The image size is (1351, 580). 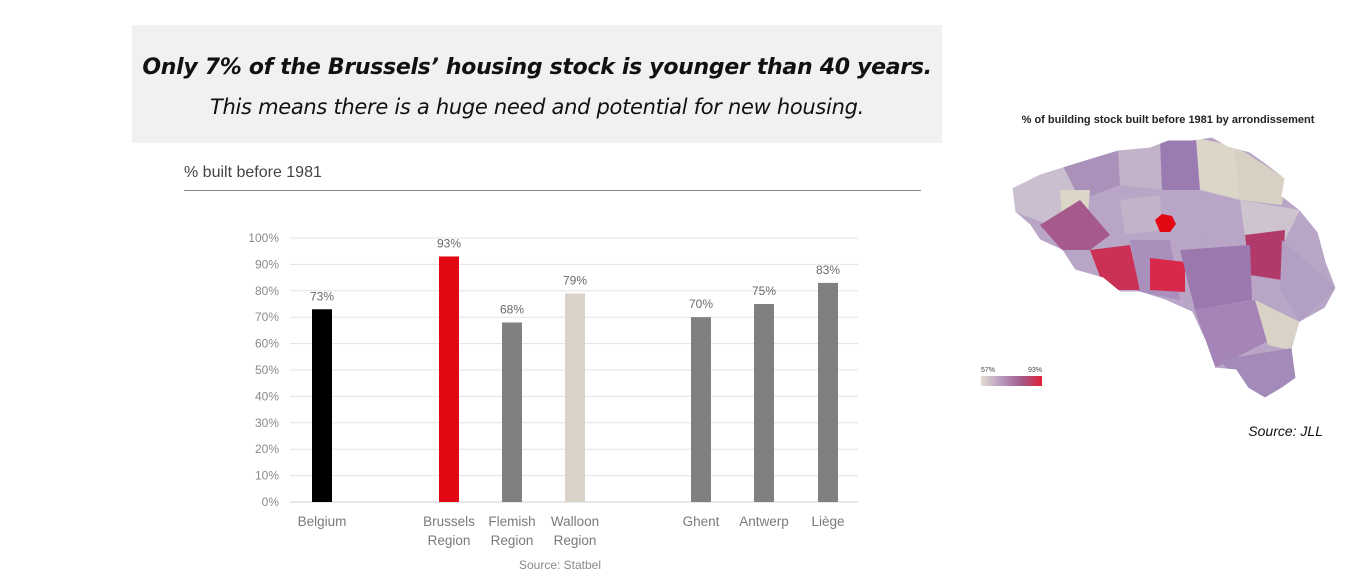 I want to click on data-label: 68%, so click(x=512, y=309).